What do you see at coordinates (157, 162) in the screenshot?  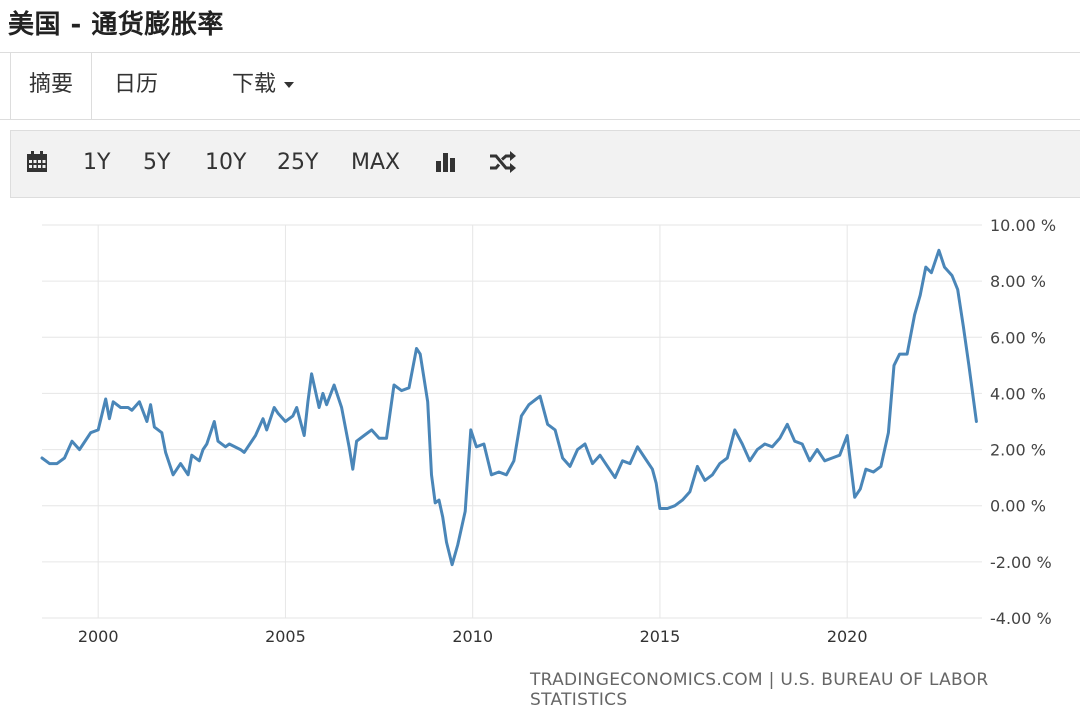 I see `range-5y-button: 5Y` at bounding box center [157, 162].